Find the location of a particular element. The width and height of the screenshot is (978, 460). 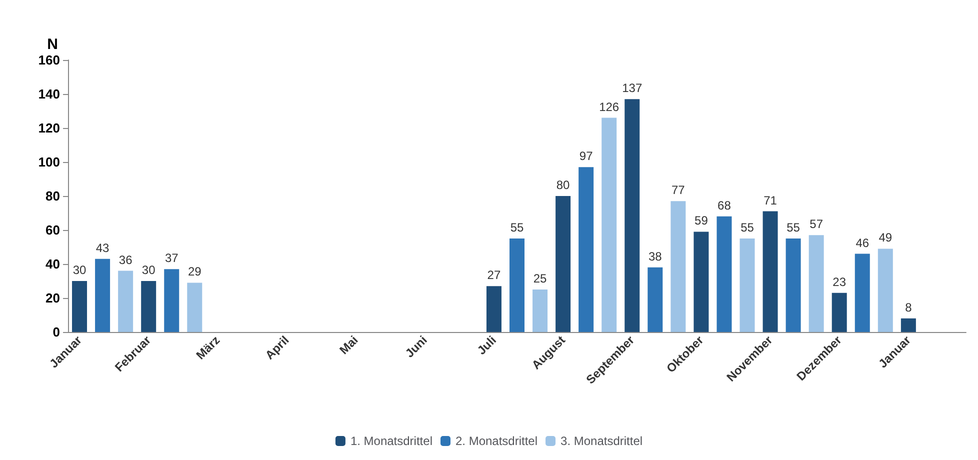

x-tick-label: Juli is located at coordinates (486, 345).